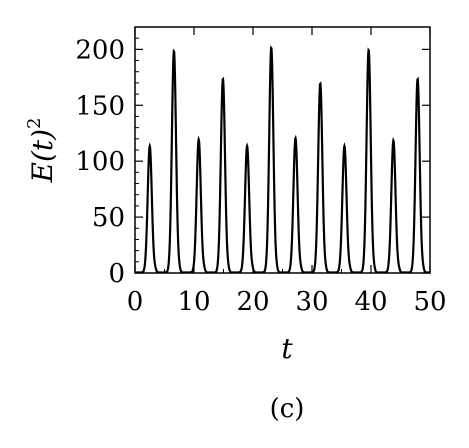  I want to click on svg-text: E(t)2, so click(41, 151).